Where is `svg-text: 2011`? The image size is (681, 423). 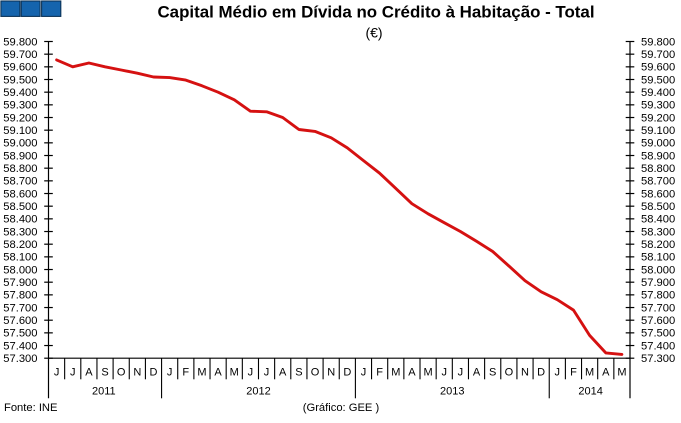
svg-text: 2011 is located at coordinates (104, 391).